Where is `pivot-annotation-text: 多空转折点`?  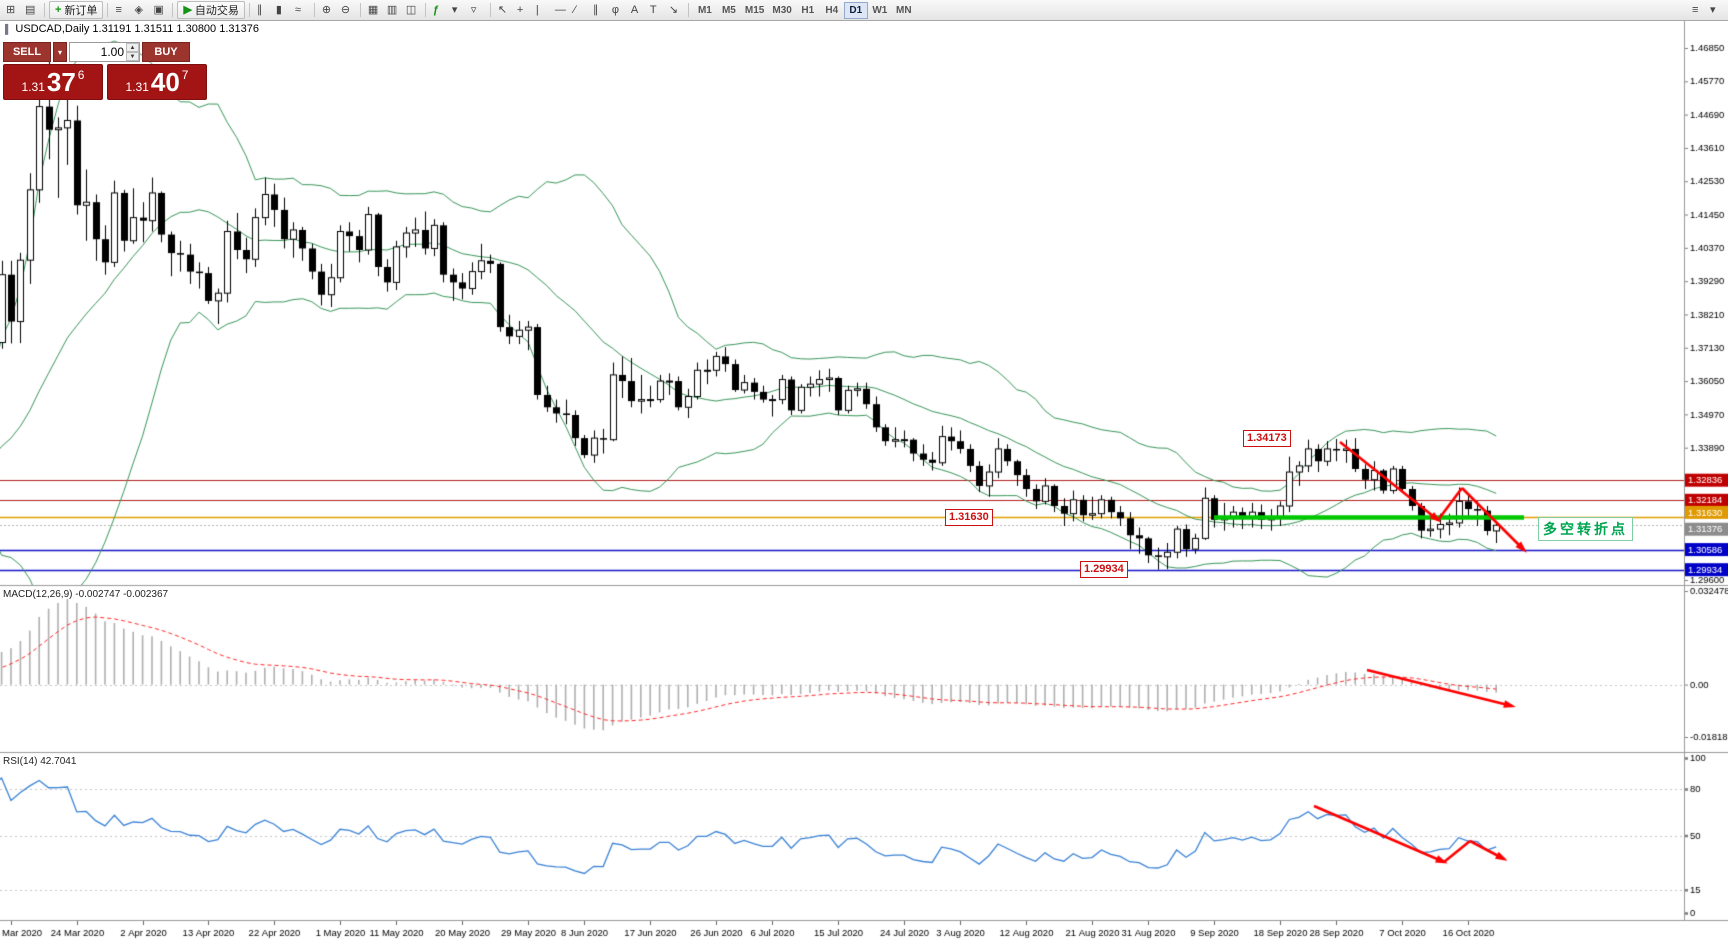 pivot-annotation-text: 多空转折点 is located at coordinates (1585, 529).